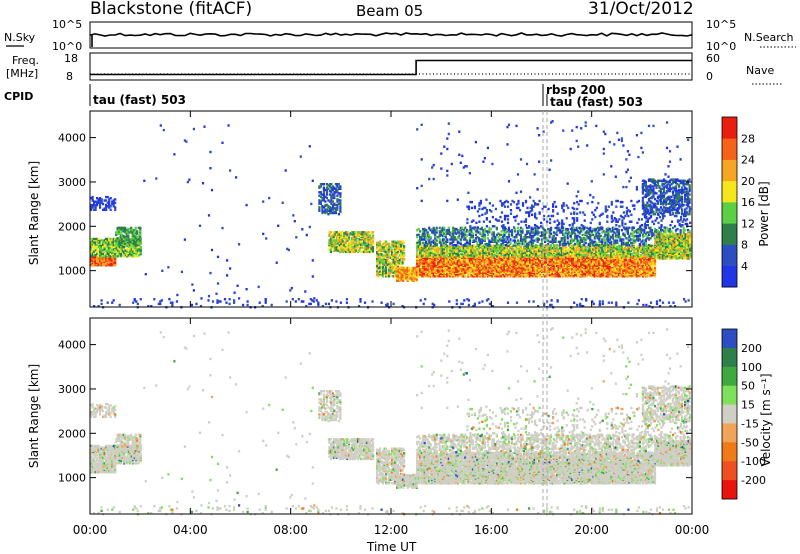 The image size is (800, 554). Describe the element at coordinates (25, 60) in the screenshot. I see `freq-label: Freq.` at that location.